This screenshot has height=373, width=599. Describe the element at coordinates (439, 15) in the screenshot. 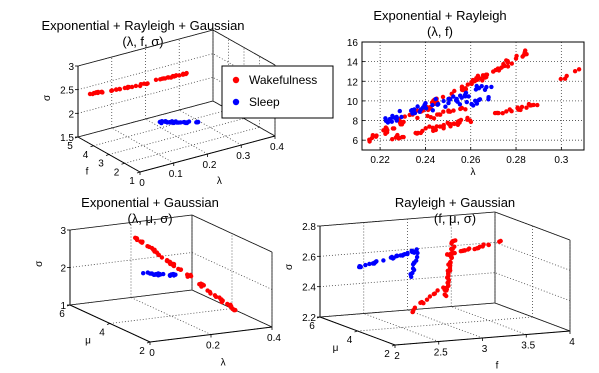

I see `panel-2-title: Exponential + Rayleigh` at that location.